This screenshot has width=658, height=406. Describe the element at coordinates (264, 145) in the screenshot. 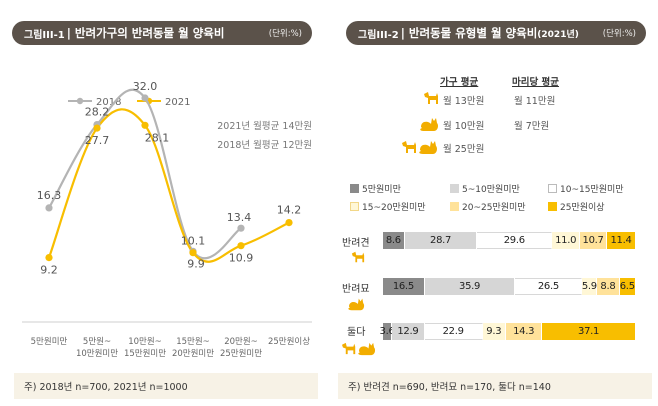

I see `annotation-2018-average: 2018년 월평균 12만원` at that location.